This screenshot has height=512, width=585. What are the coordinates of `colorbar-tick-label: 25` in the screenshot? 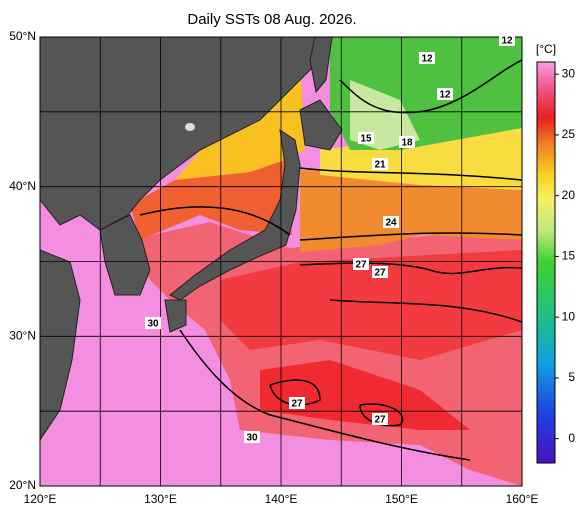 It's located at (569, 134).